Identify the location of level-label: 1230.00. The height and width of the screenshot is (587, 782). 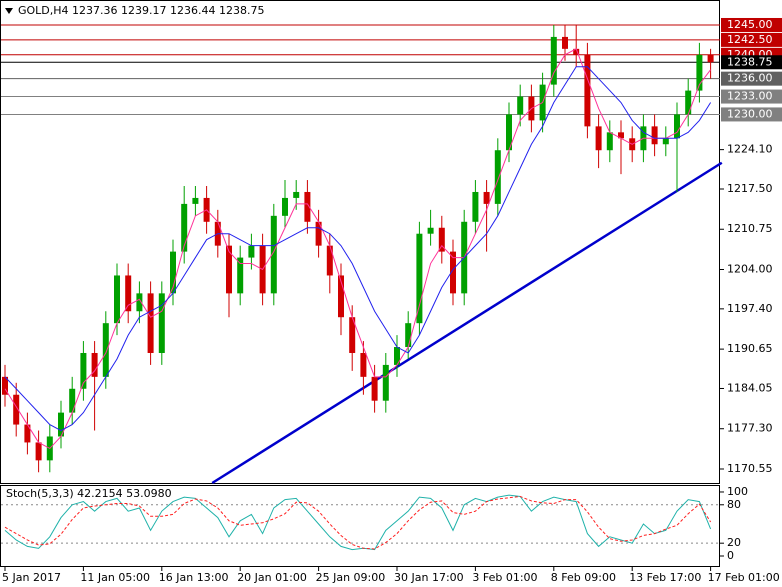
(750, 113).